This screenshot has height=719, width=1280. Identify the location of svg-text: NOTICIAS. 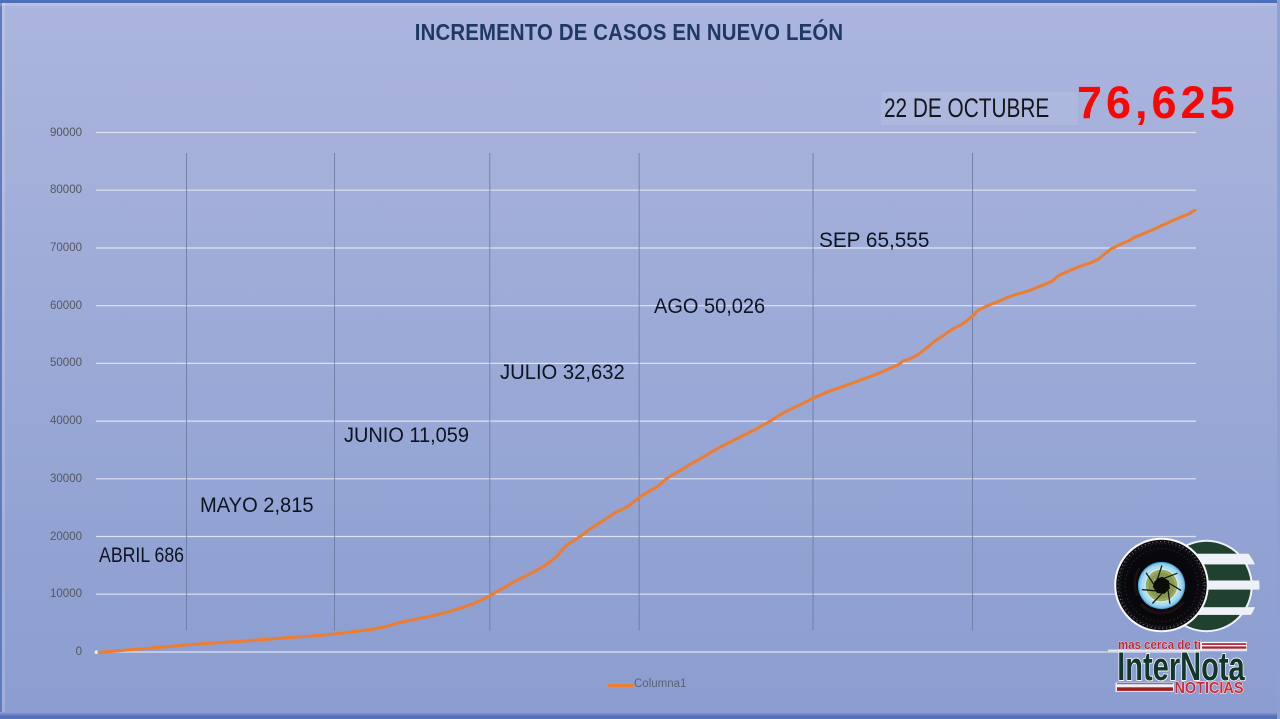
(1209, 688).